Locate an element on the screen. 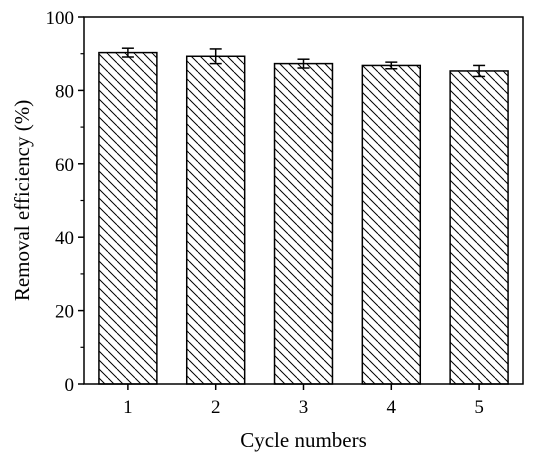 This screenshot has height=463, width=550. y-tick-label: 40 is located at coordinates (64, 238).